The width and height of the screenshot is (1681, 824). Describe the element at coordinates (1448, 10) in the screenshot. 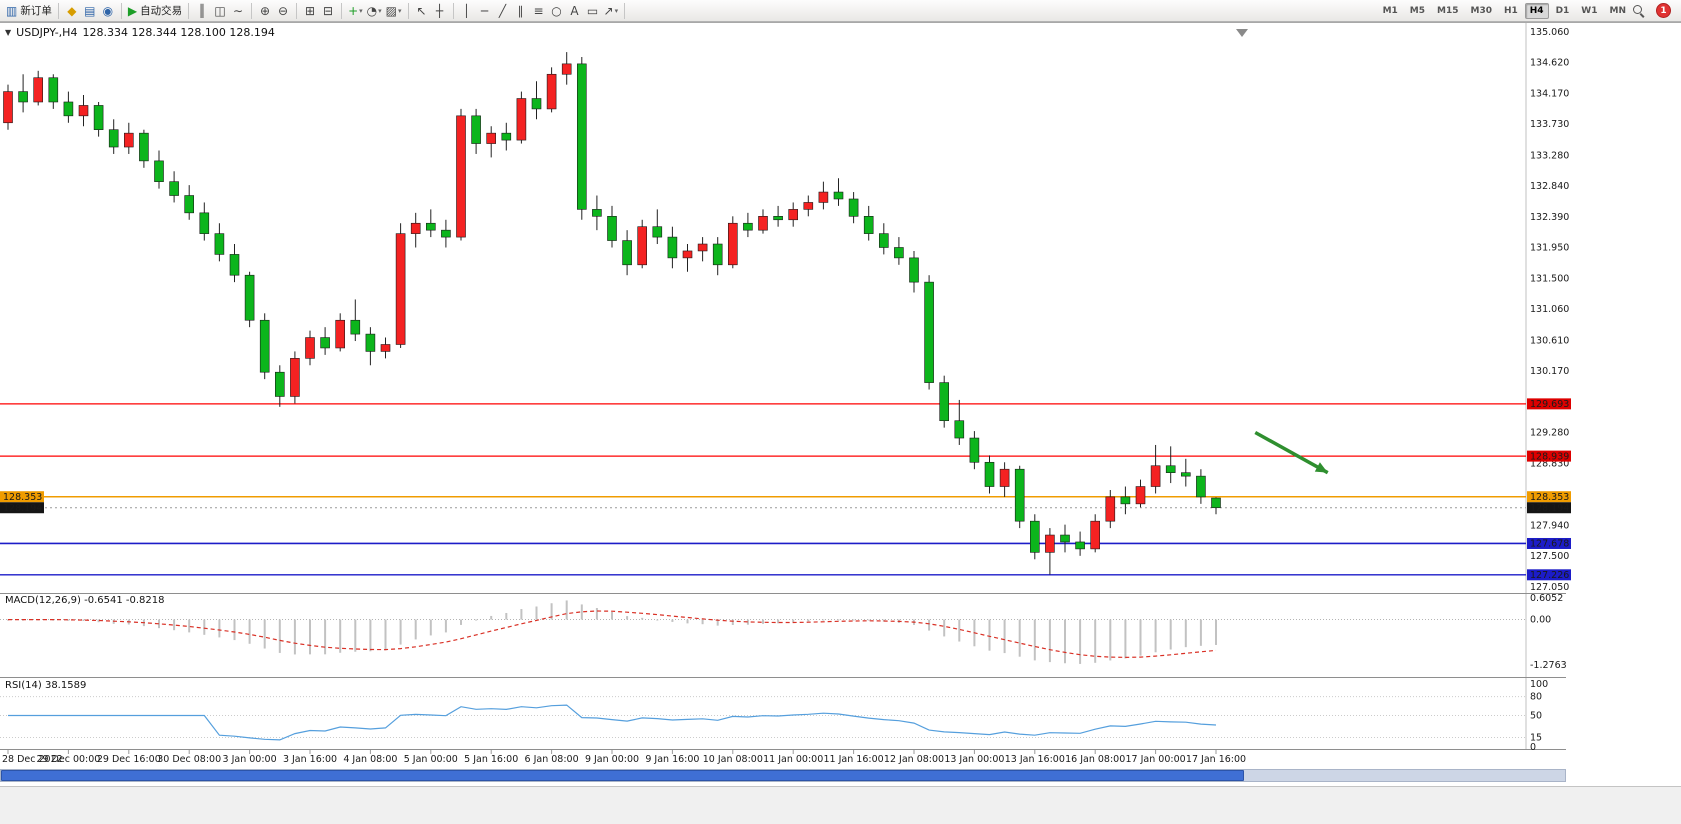

I see `timeframe-m15-button: M15` at that location.